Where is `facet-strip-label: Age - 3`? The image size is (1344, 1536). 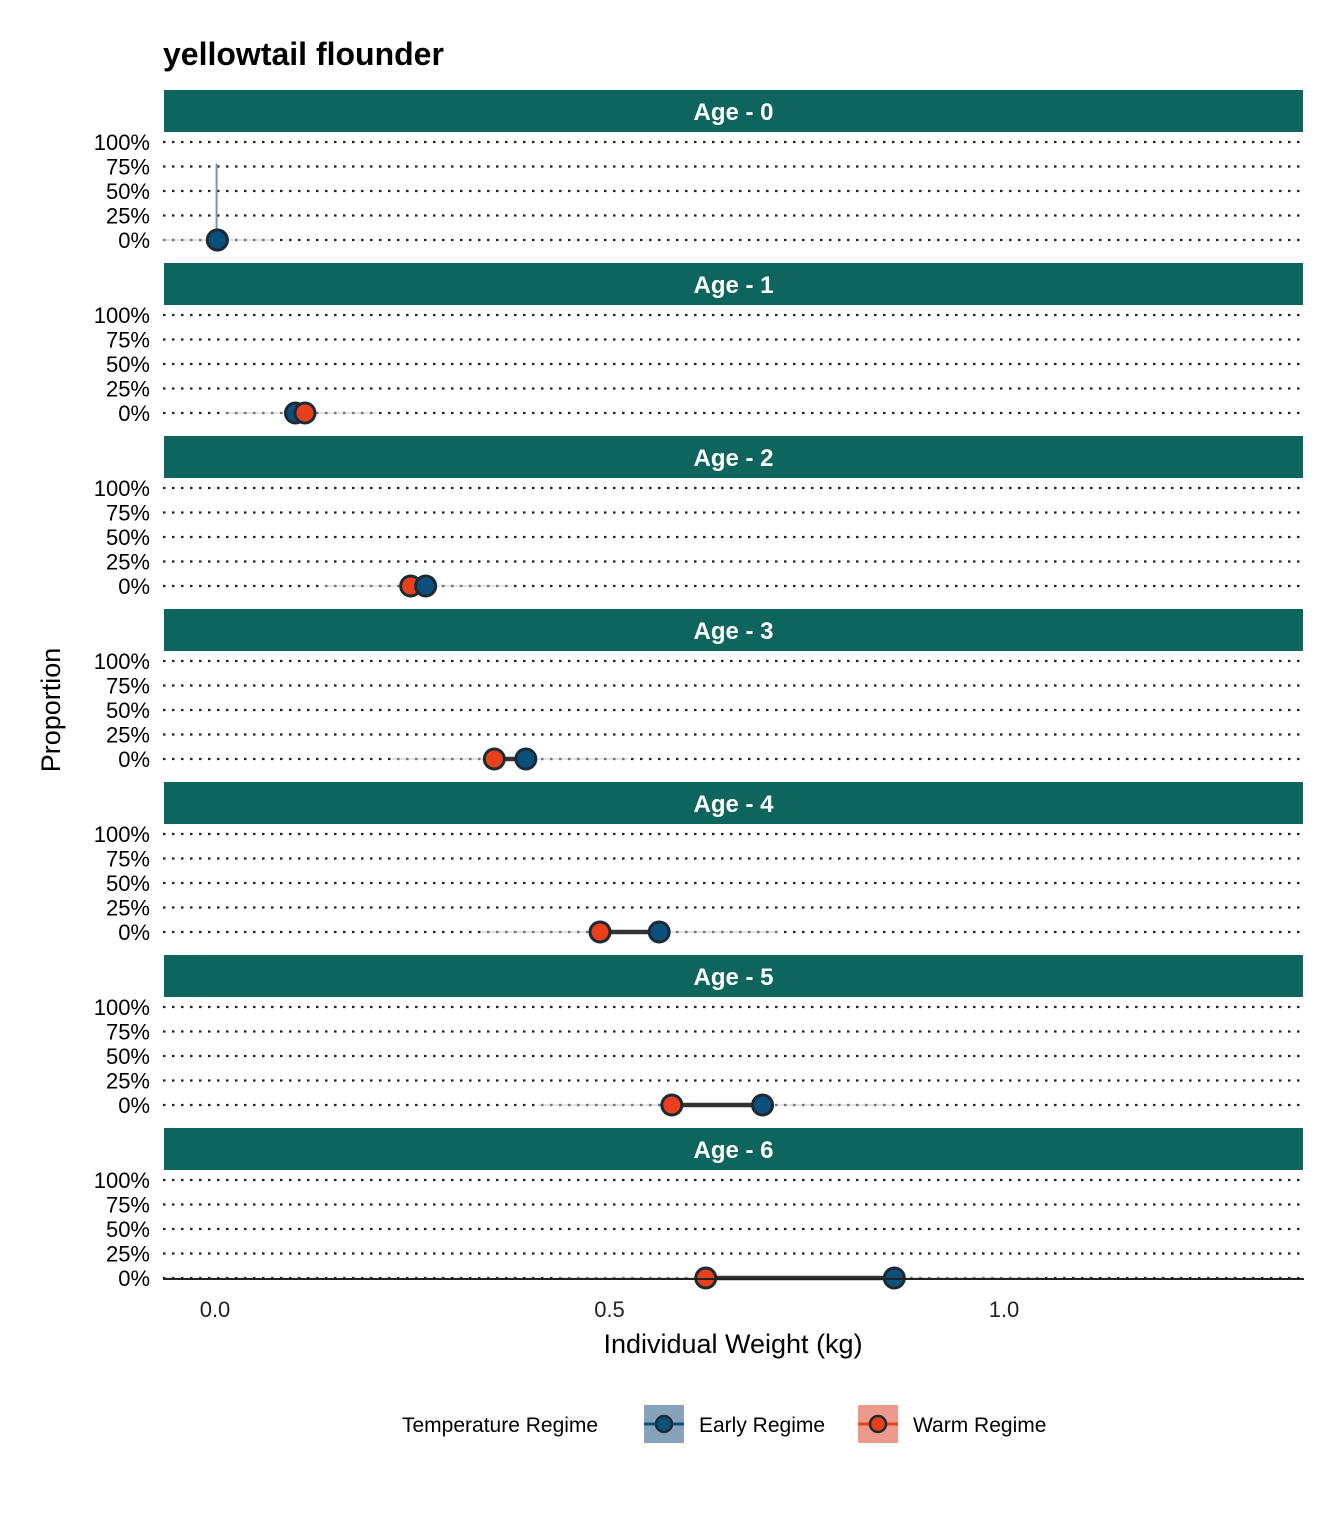 facet-strip-label: Age - 3 is located at coordinates (733, 631).